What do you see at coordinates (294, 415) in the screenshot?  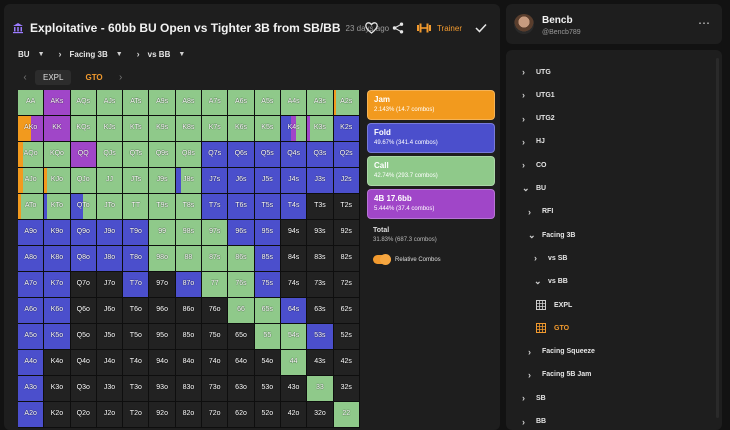 I see `hand-cell: 42o` at bounding box center [294, 415].